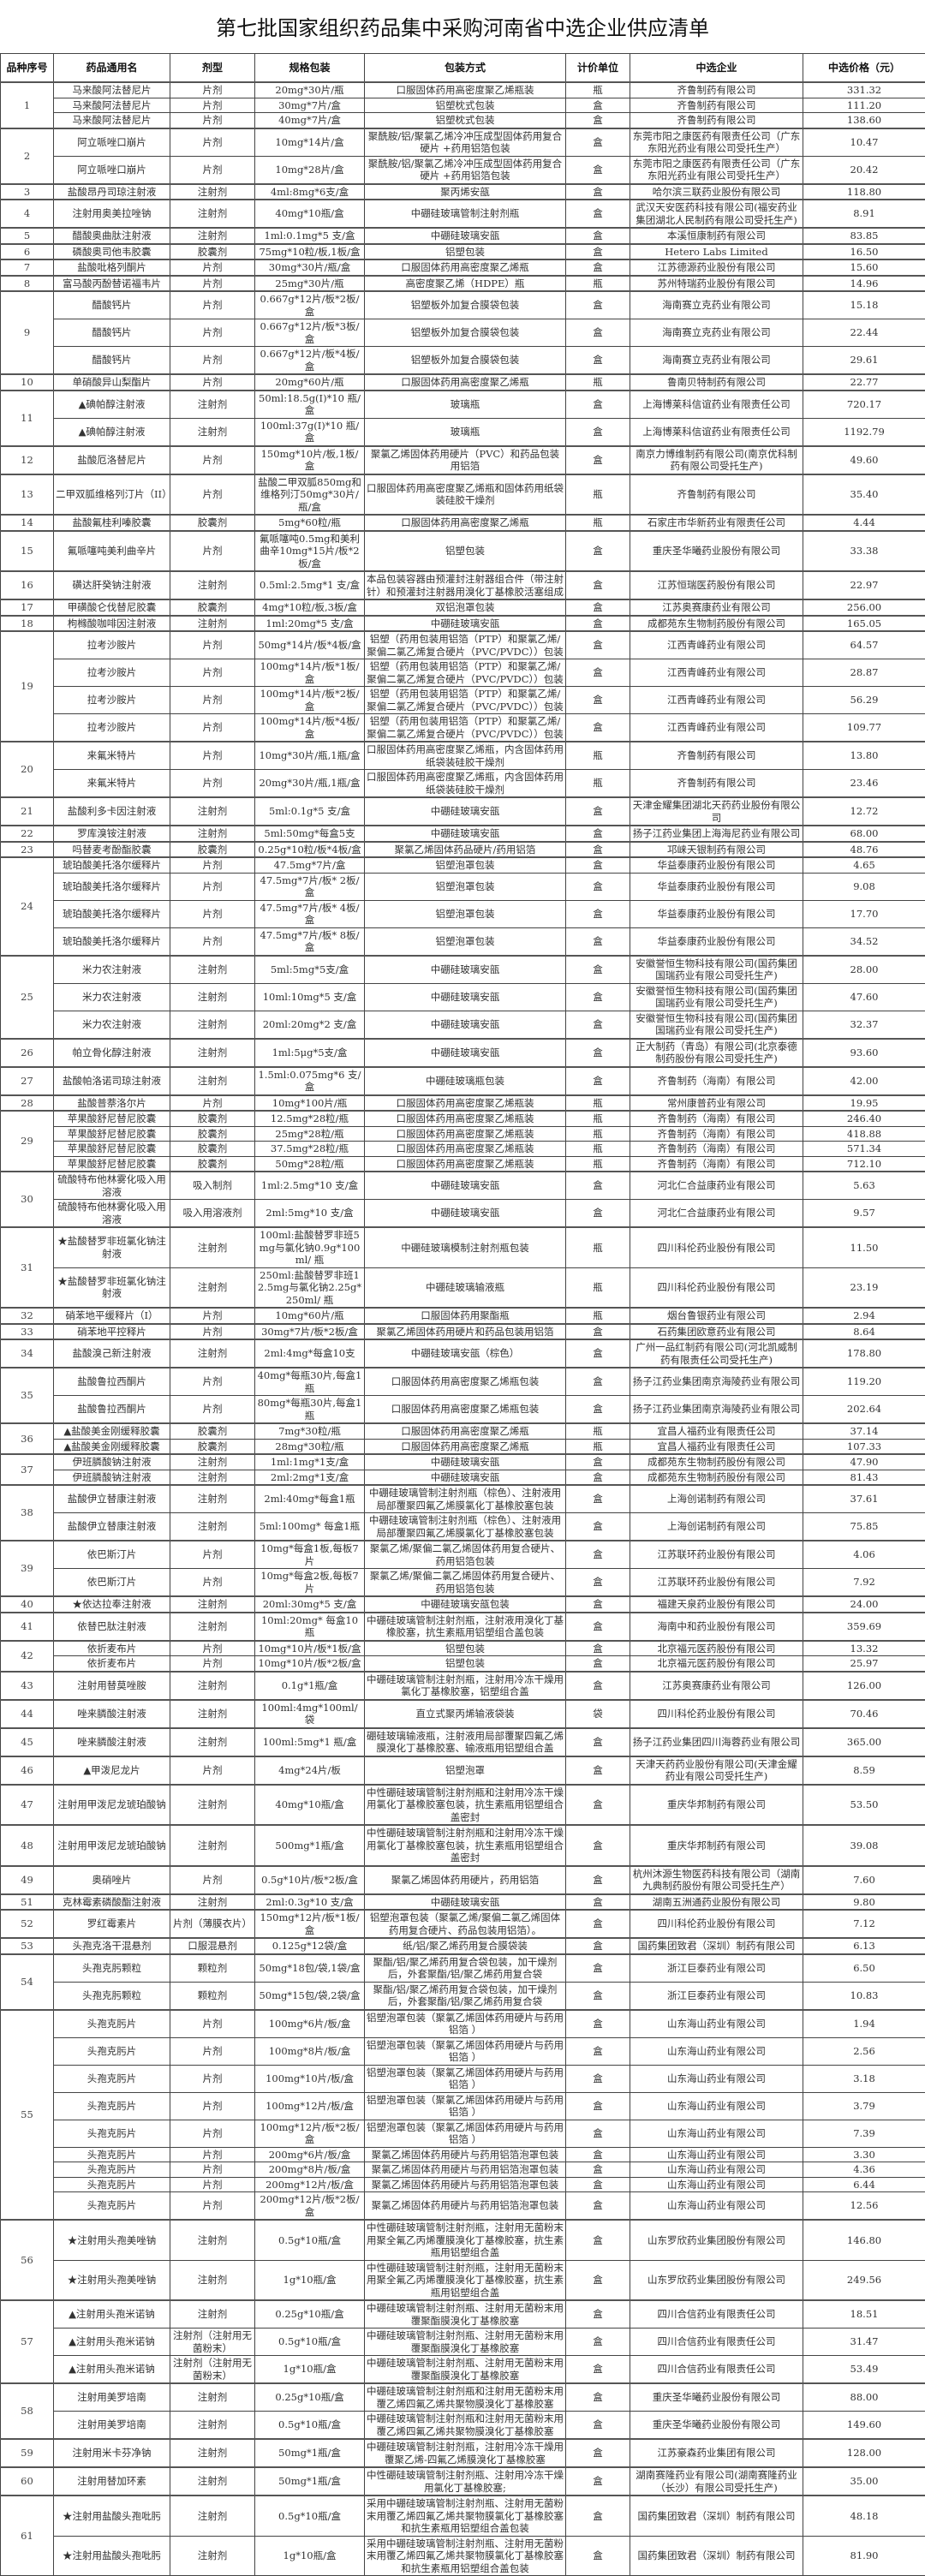 The image size is (925, 2576). Describe the element at coordinates (112, 1164) in the screenshot. I see `cell-drug-name: 苹果酸舒尼替尼胶囊` at that location.